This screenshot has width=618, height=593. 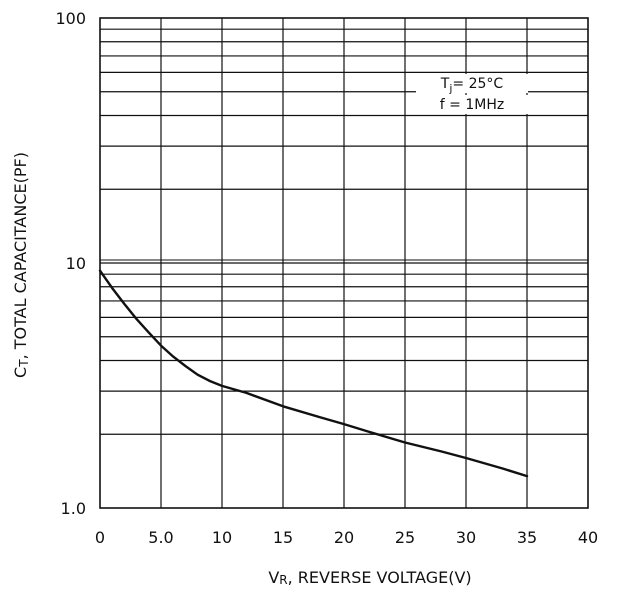 I want to click on y-tick-label: 10, so click(x=76, y=263).